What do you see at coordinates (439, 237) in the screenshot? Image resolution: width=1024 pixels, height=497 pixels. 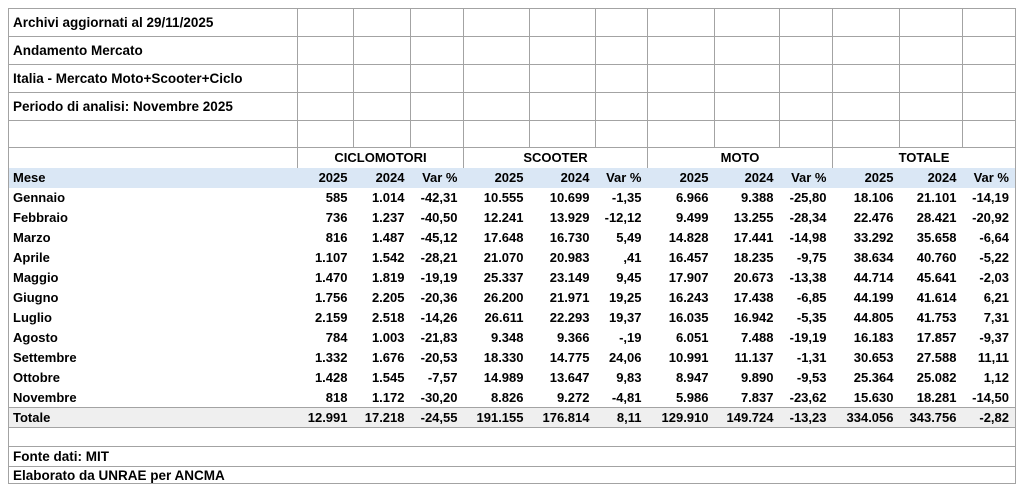 I see `value-cell: -45,12` at bounding box center [439, 237].